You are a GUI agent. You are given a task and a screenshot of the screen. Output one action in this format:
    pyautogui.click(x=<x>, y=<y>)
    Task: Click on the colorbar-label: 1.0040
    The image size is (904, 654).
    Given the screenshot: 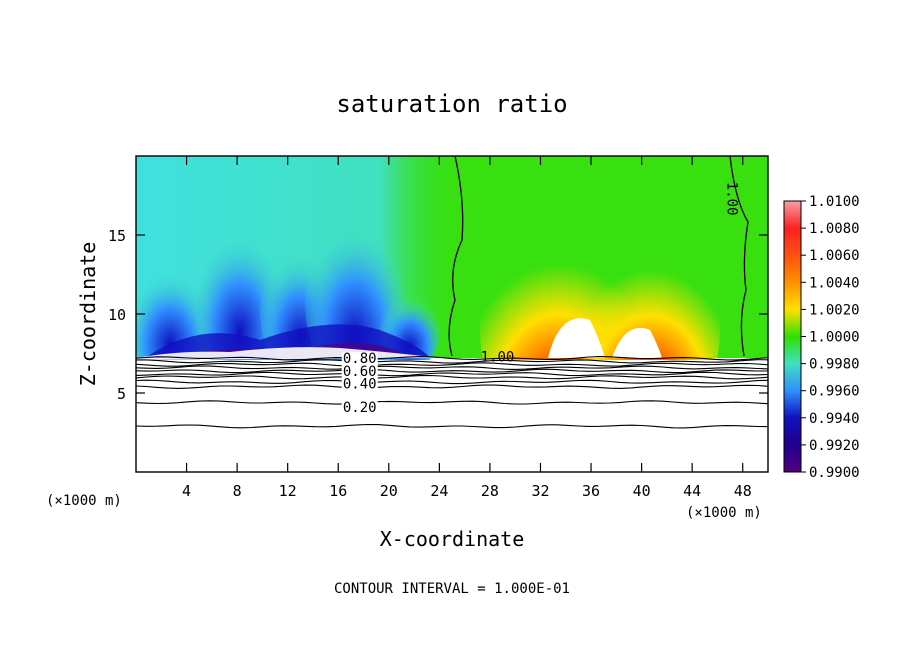 What is the action you would take?
    pyautogui.click(x=834, y=283)
    